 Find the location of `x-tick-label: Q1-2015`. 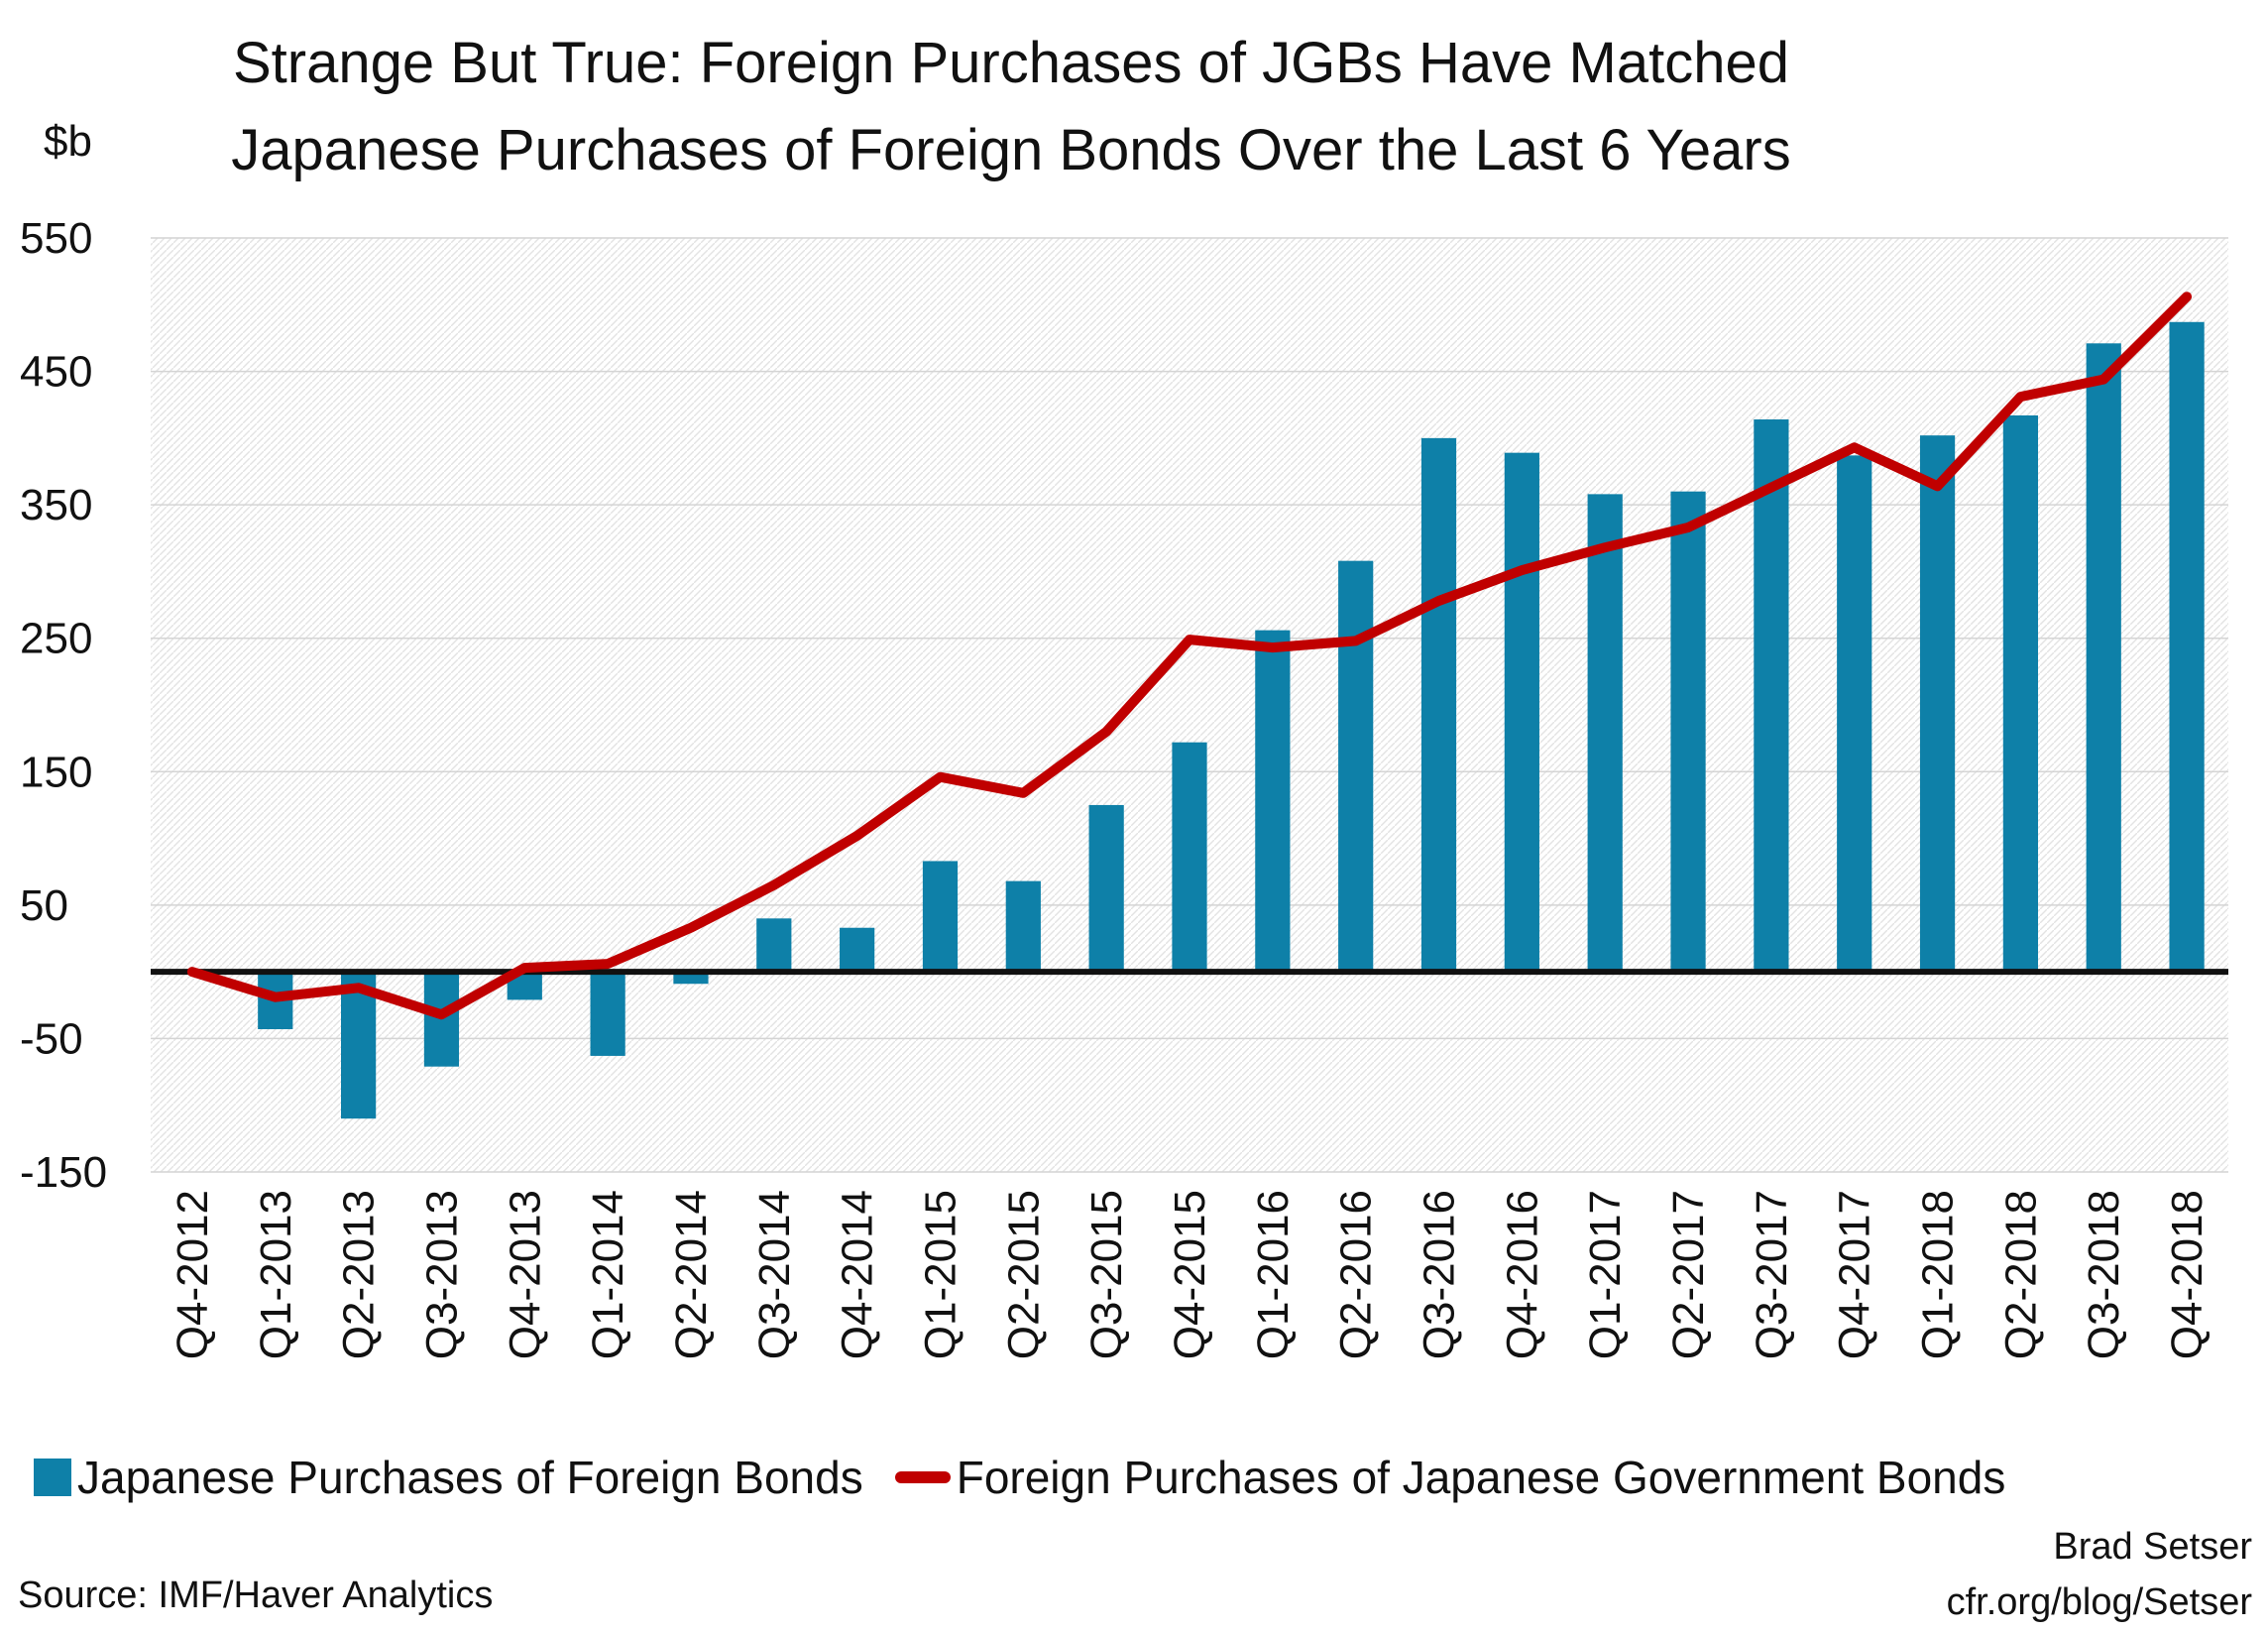

x-tick-label: Q1-2015 is located at coordinates (940, 1274).